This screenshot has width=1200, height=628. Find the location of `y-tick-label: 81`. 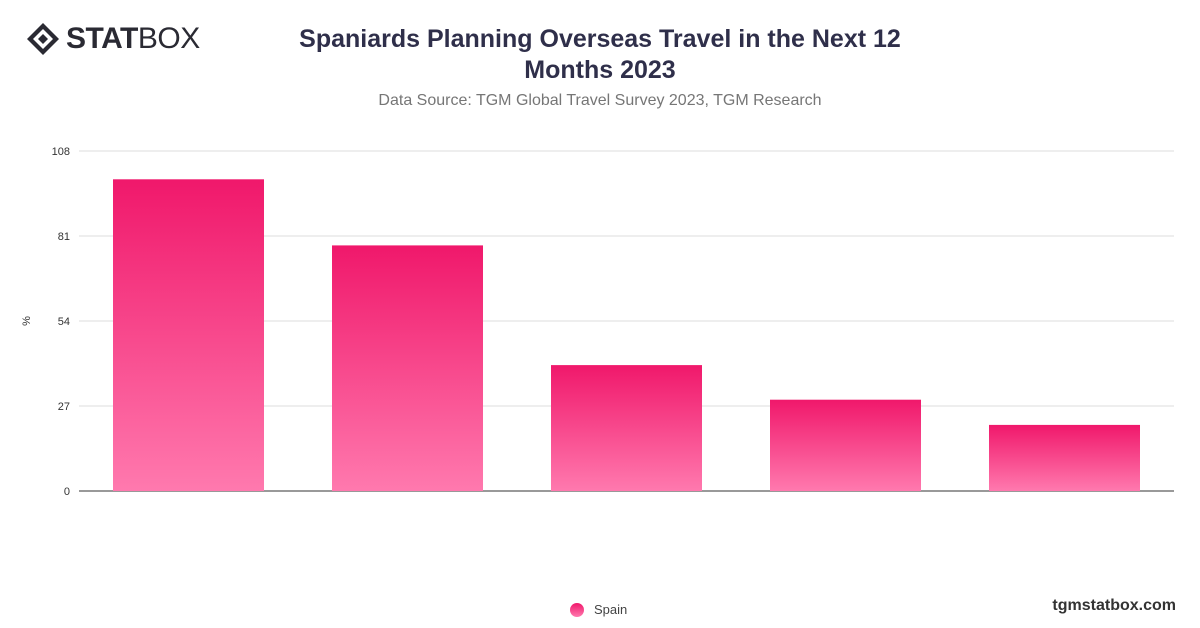

y-tick-label: 81 is located at coordinates (64, 237).